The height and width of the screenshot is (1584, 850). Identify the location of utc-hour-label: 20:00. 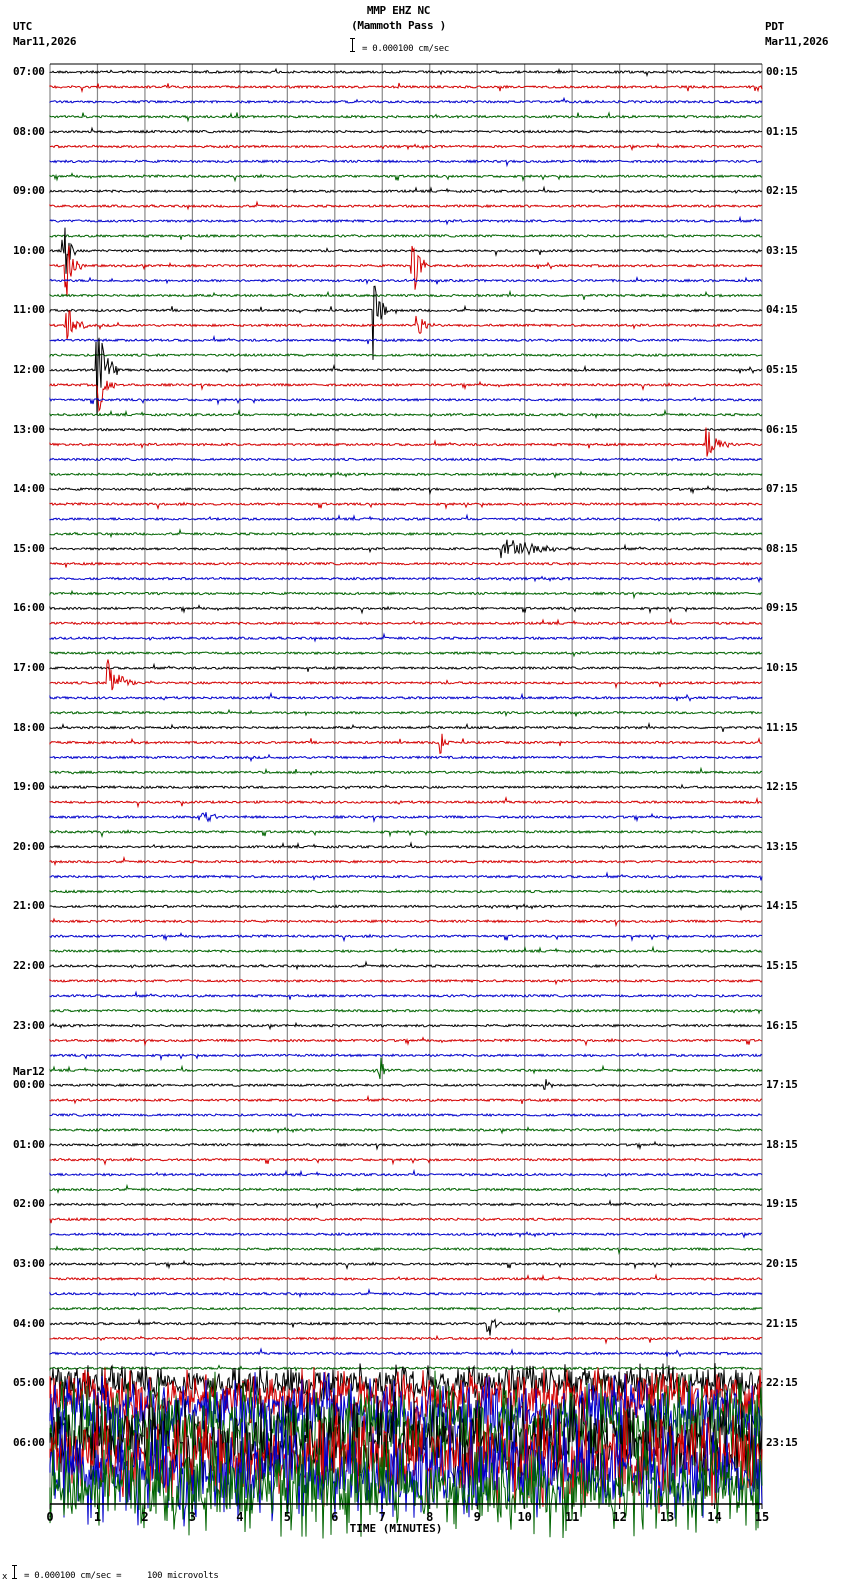
(29, 846).